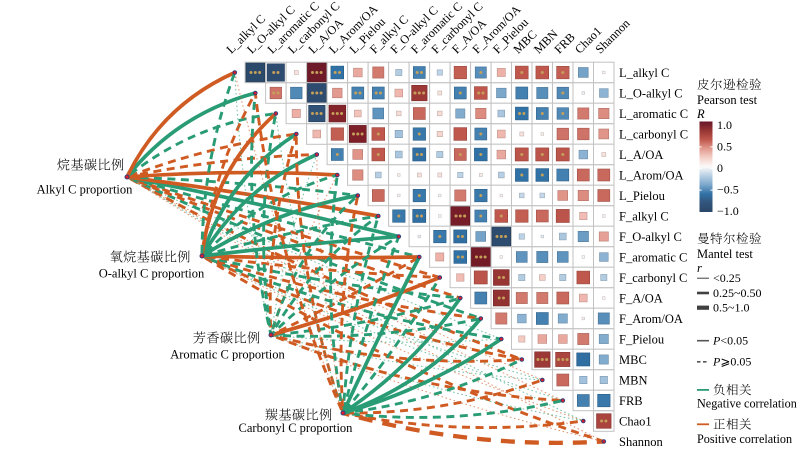 This screenshot has height=457, width=800. I want to click on svg-text: 0.5~1.0, so click(731, 308).